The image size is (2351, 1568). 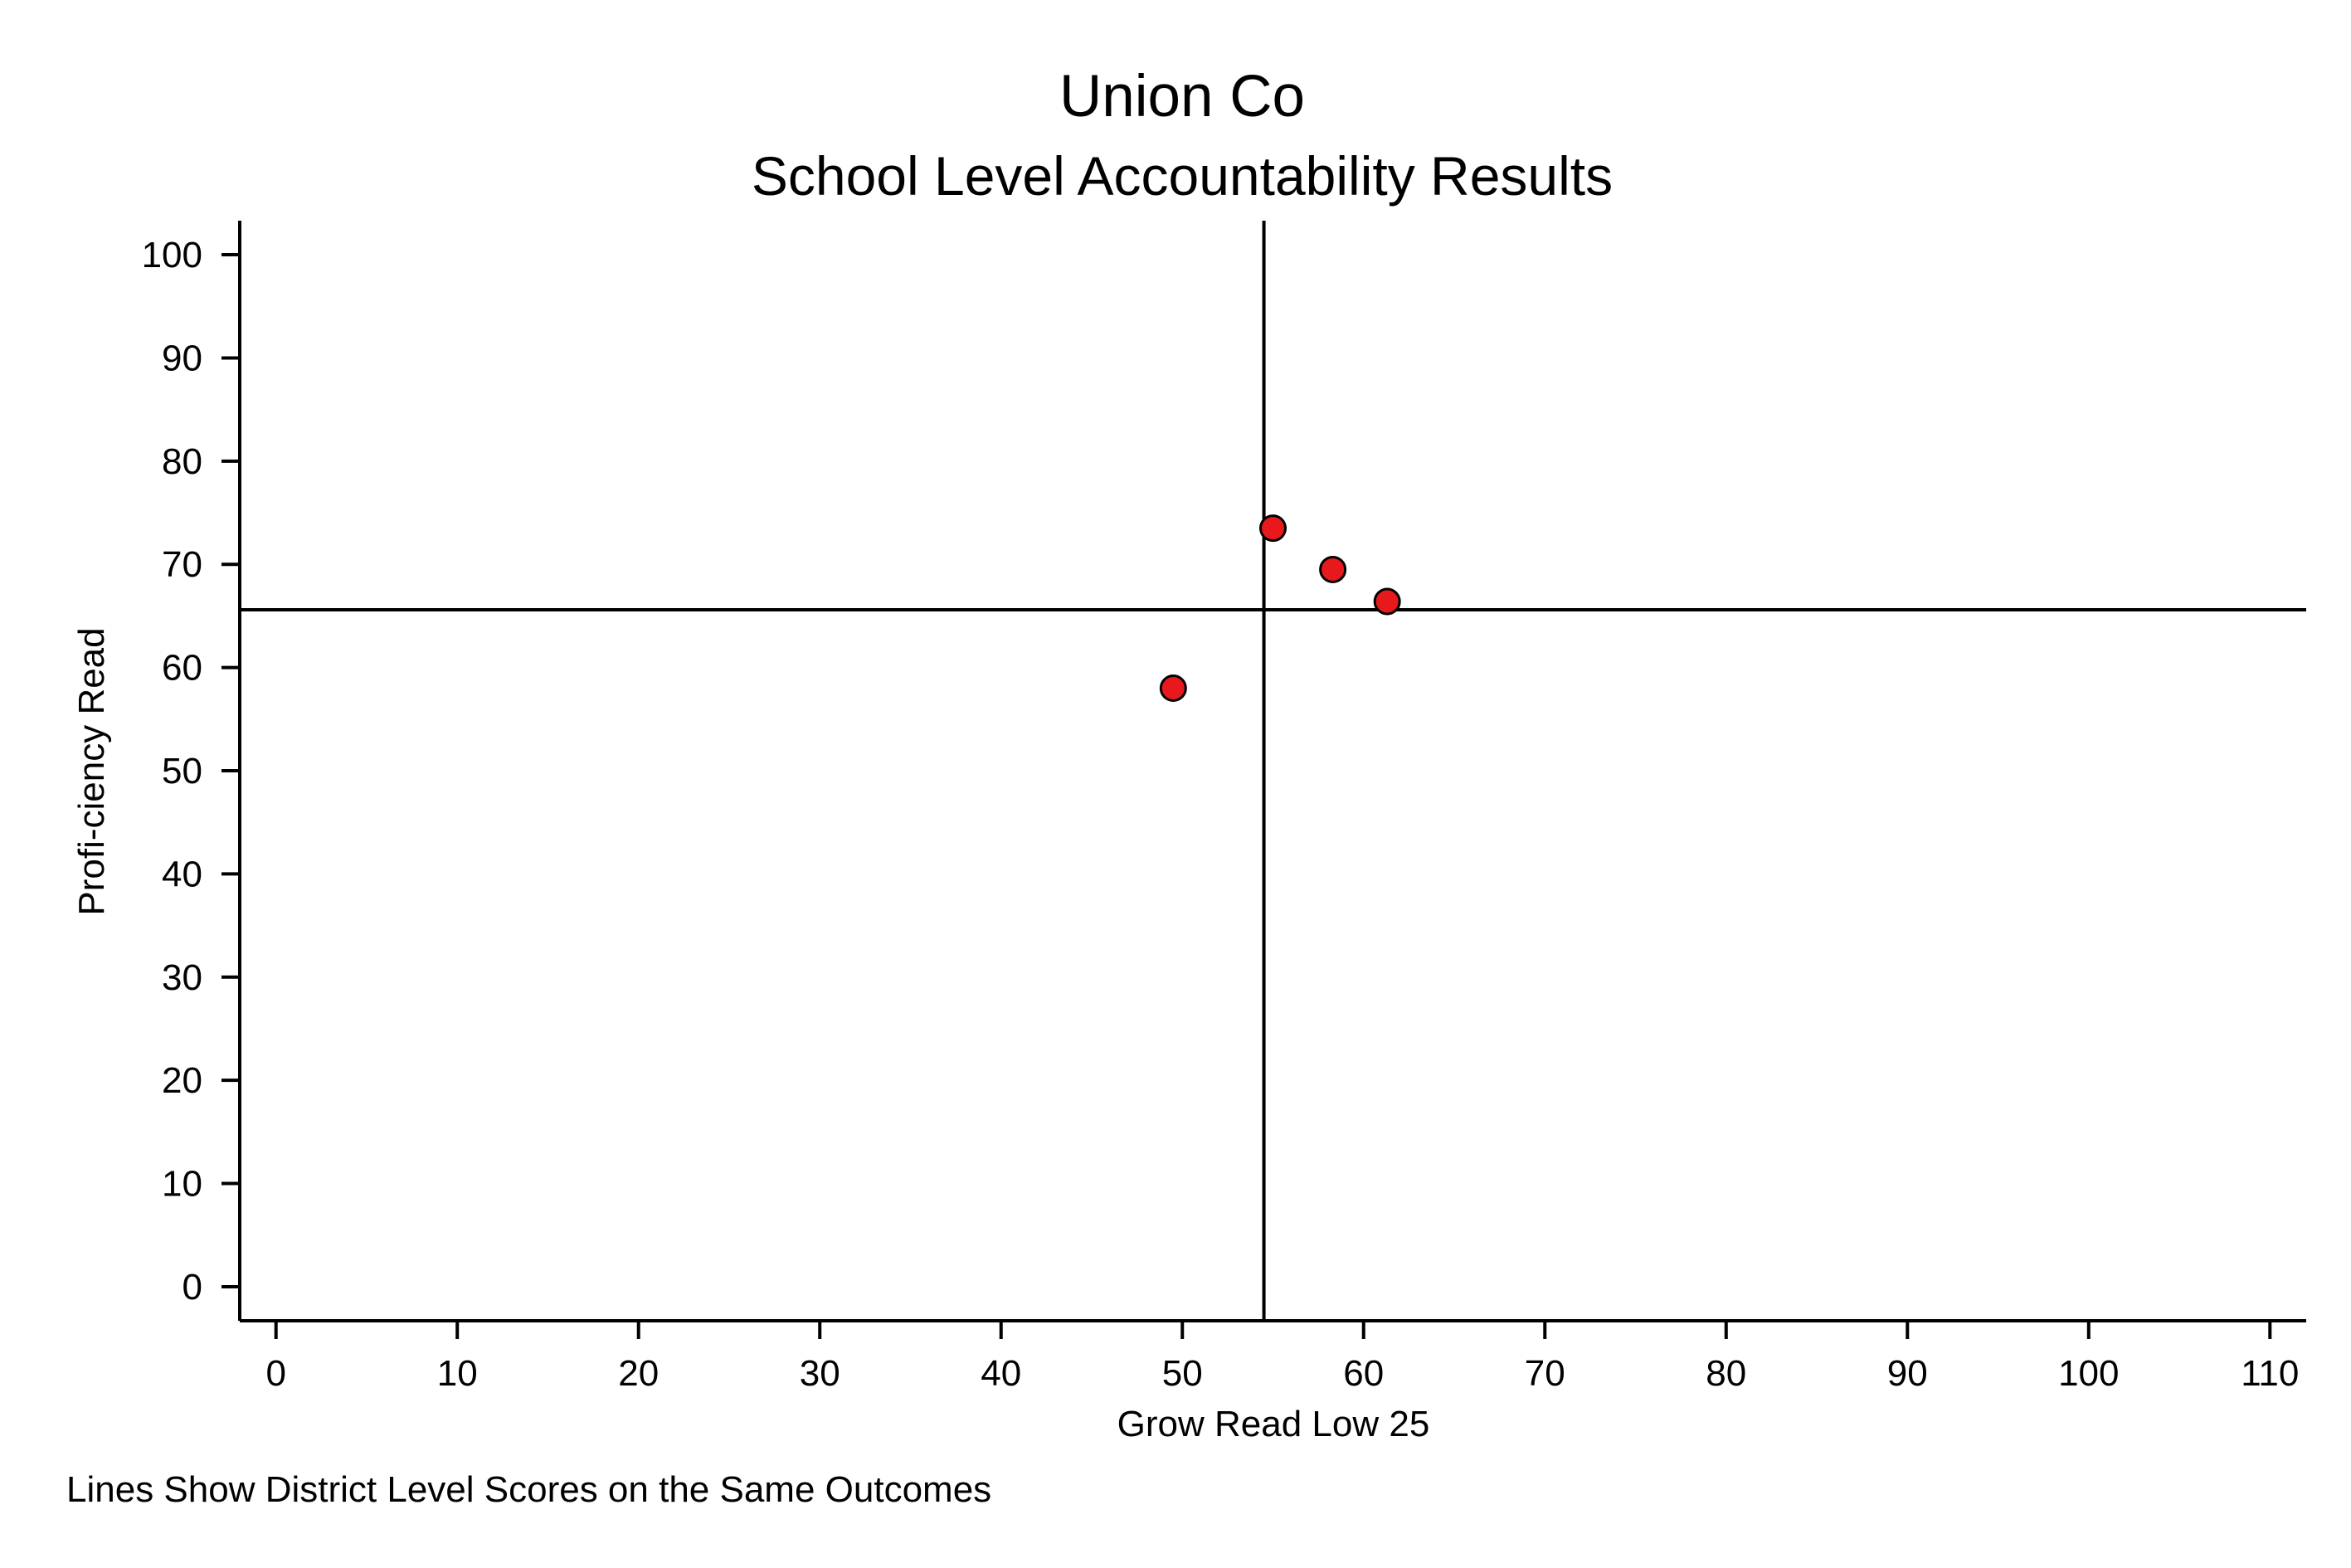 I want to click on x-tick-label: 80, so click(x=1726, y=1373).